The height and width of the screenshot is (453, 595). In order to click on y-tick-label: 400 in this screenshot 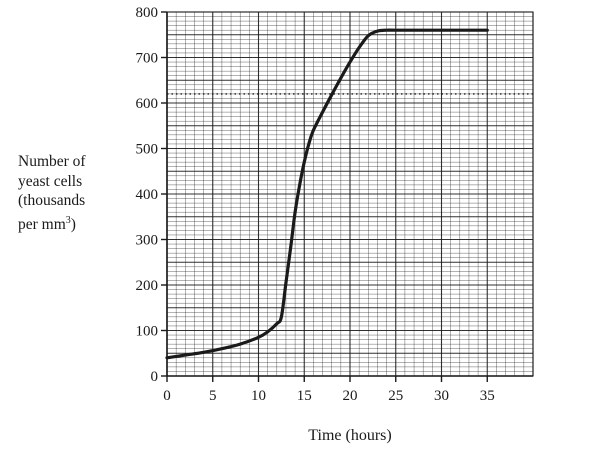, I will do `click(147, 195)`.